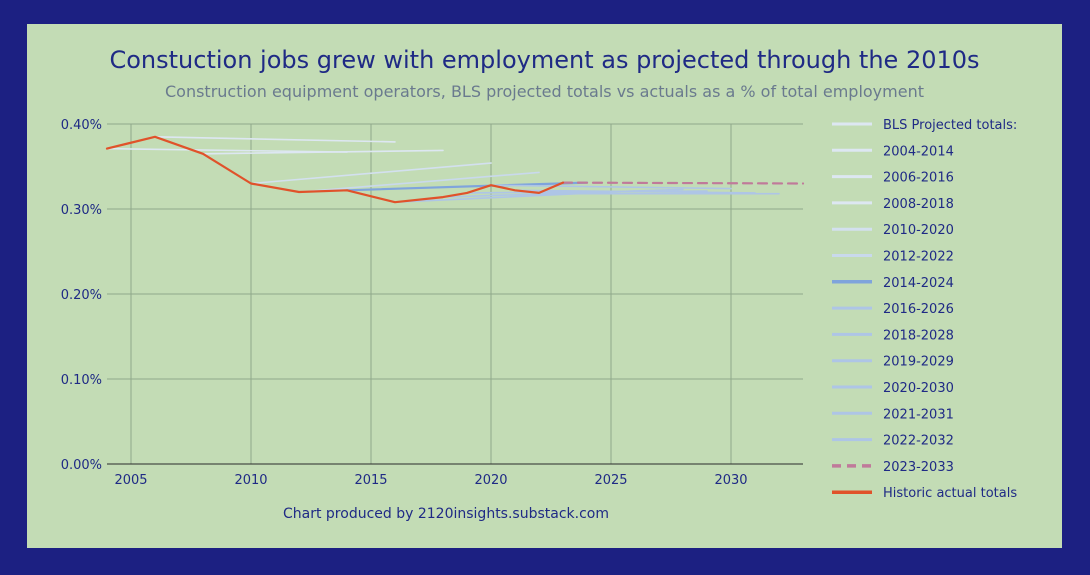  Describe the element at coordinates (950, 125) in the screenshot. I see `legend-label: BLS Projected totals:` at that location.